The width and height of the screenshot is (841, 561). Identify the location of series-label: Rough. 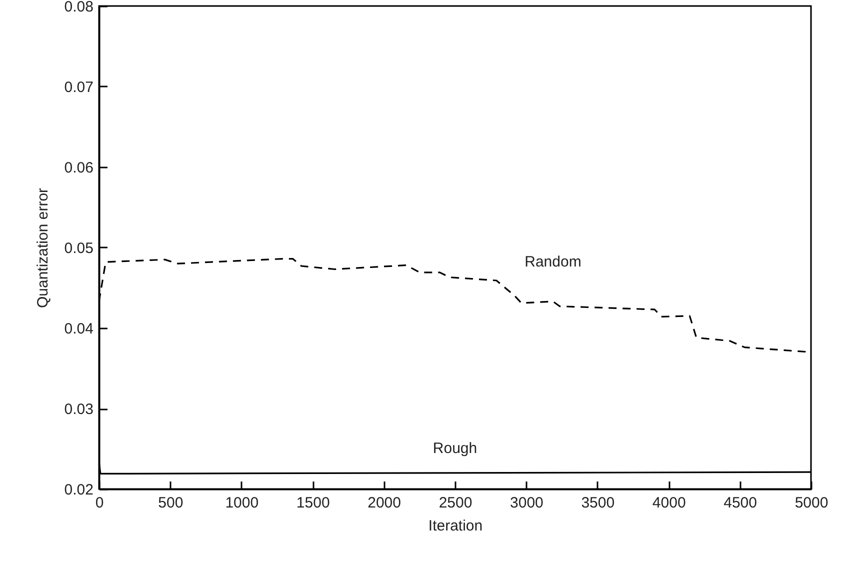
(455, 449).